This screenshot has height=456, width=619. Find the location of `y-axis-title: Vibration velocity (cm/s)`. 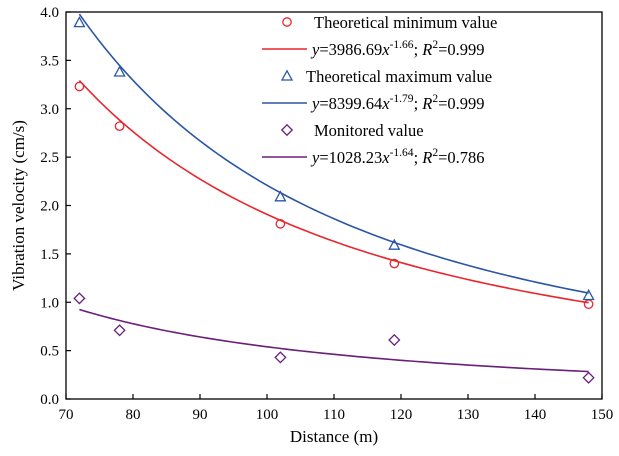

y-axis-title: Vibration velocity (cm/s) is located at coordinates (18, 205).